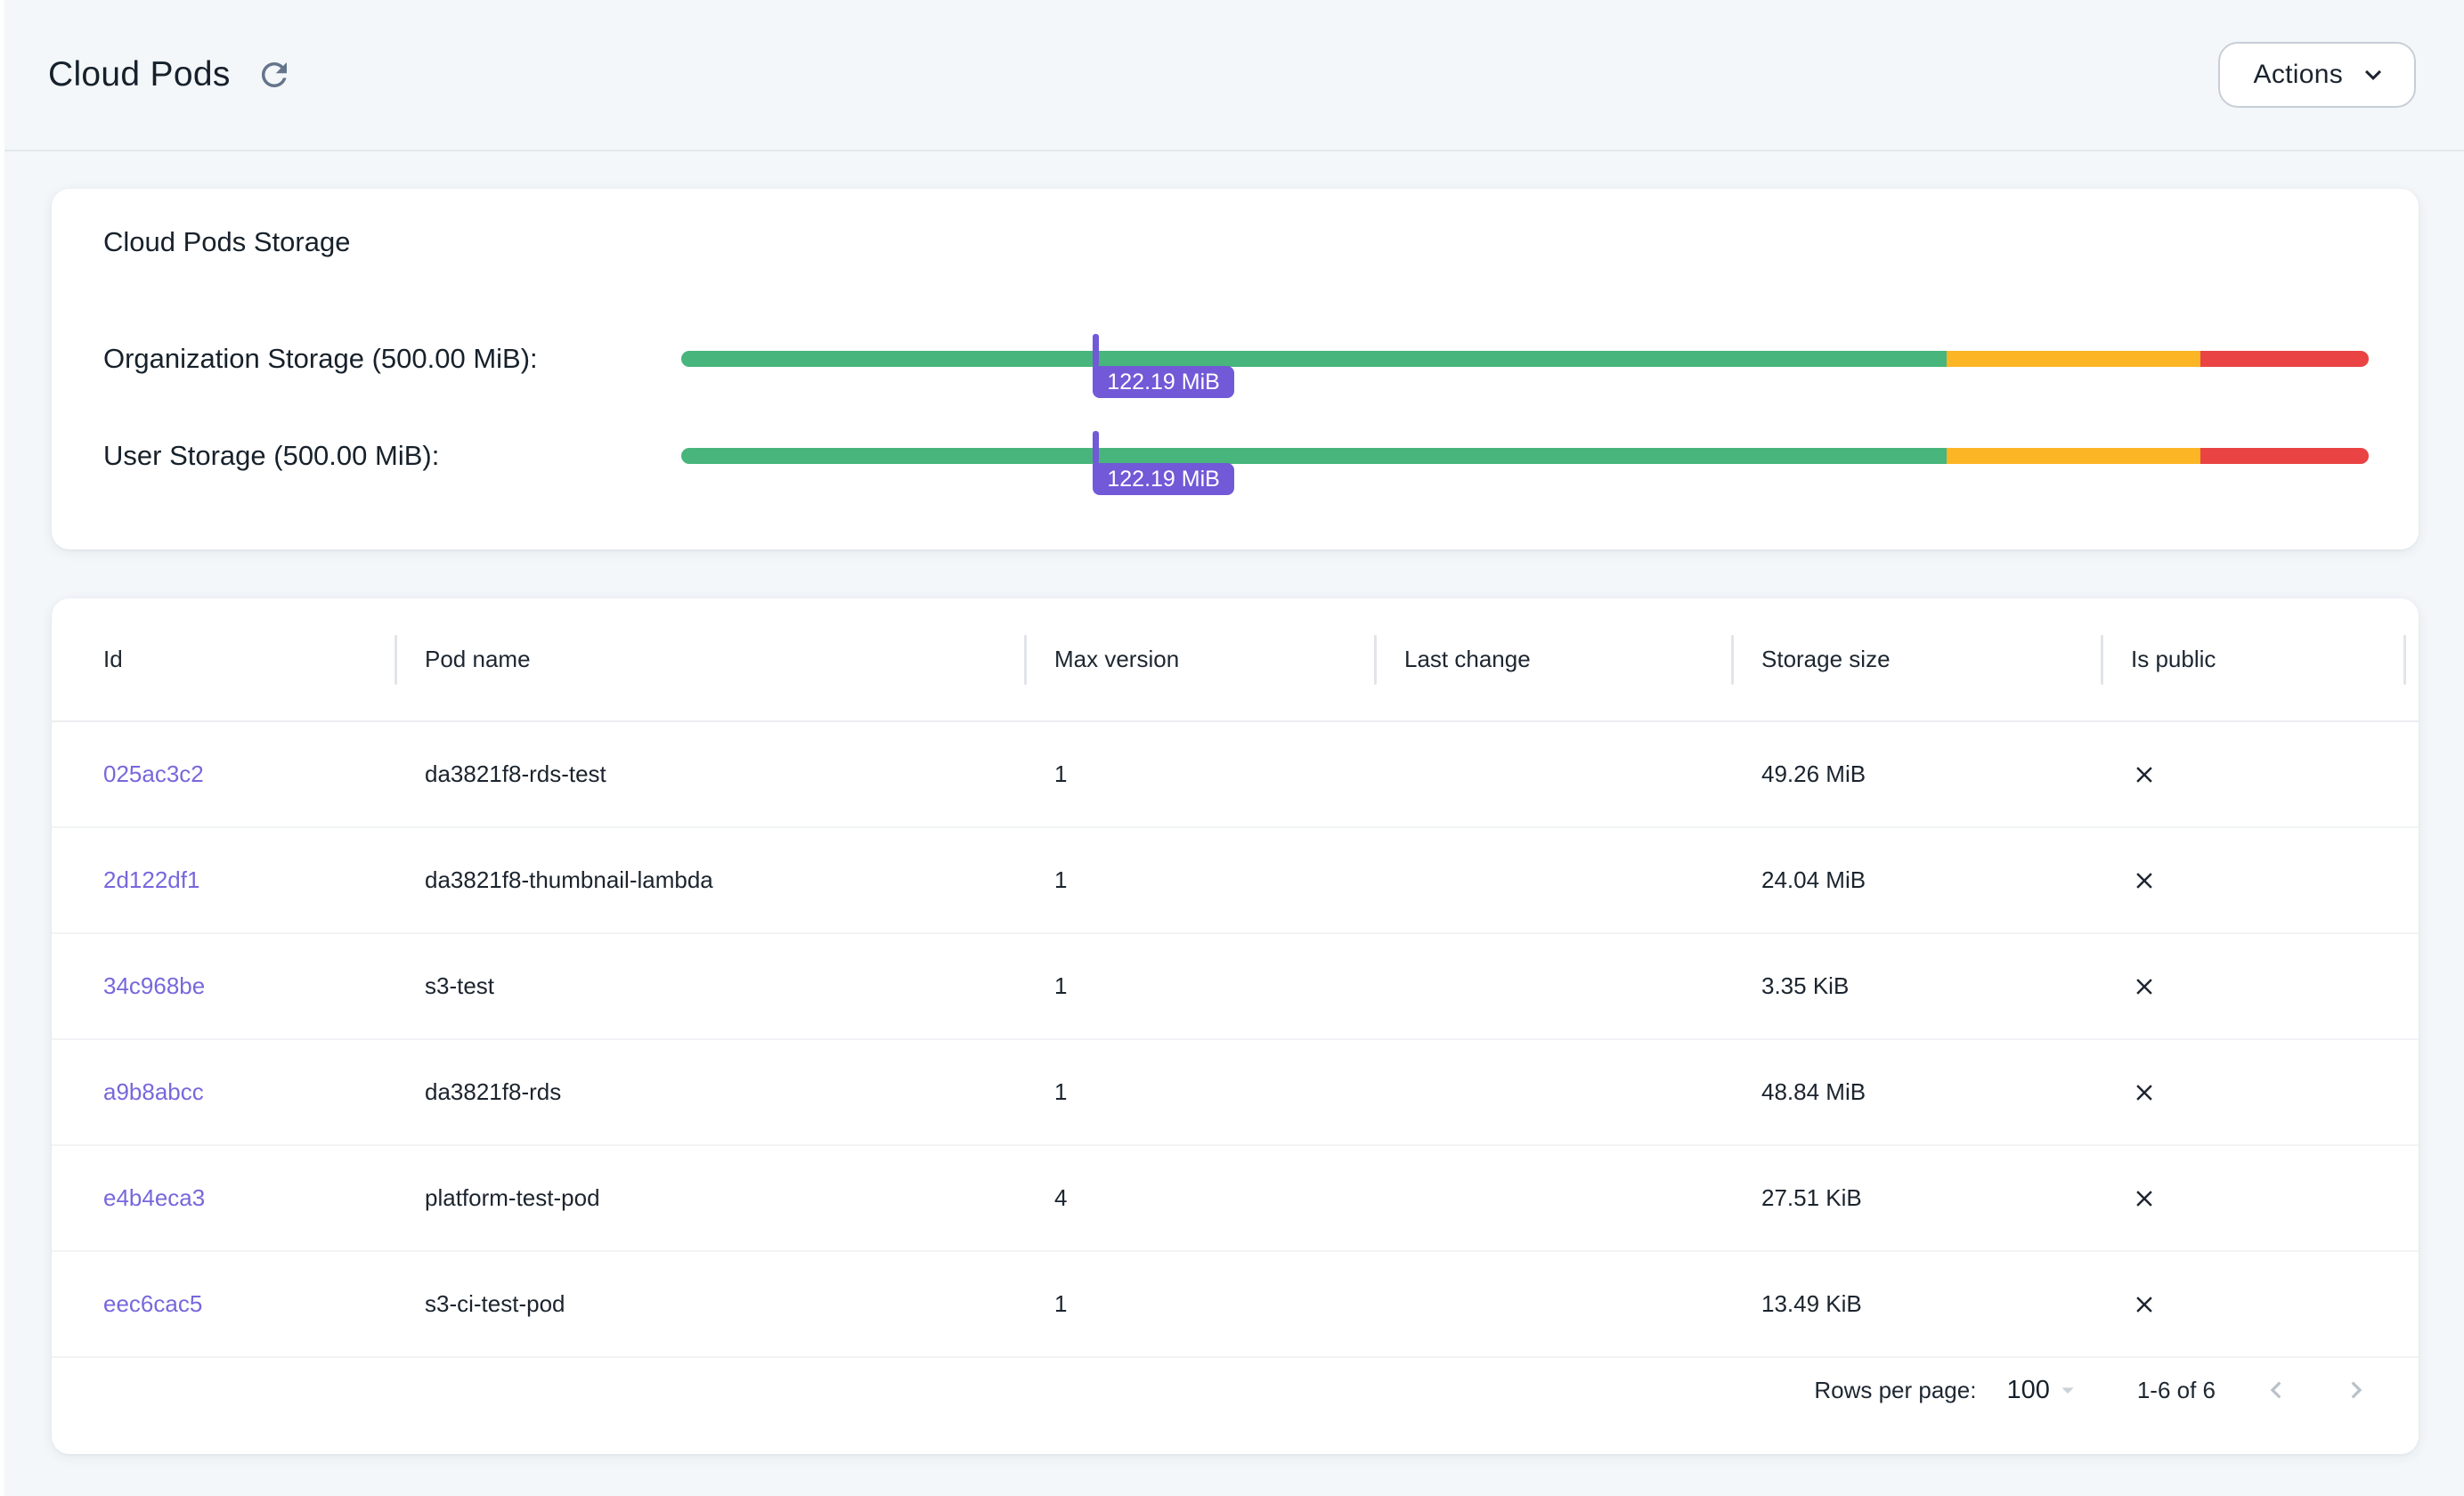  What do you see at coordinates (320, 358) in the screenshot?
I see `storage-bar-label: Organization Storage (500.00 MiB):` at bounding box center [320, 358].